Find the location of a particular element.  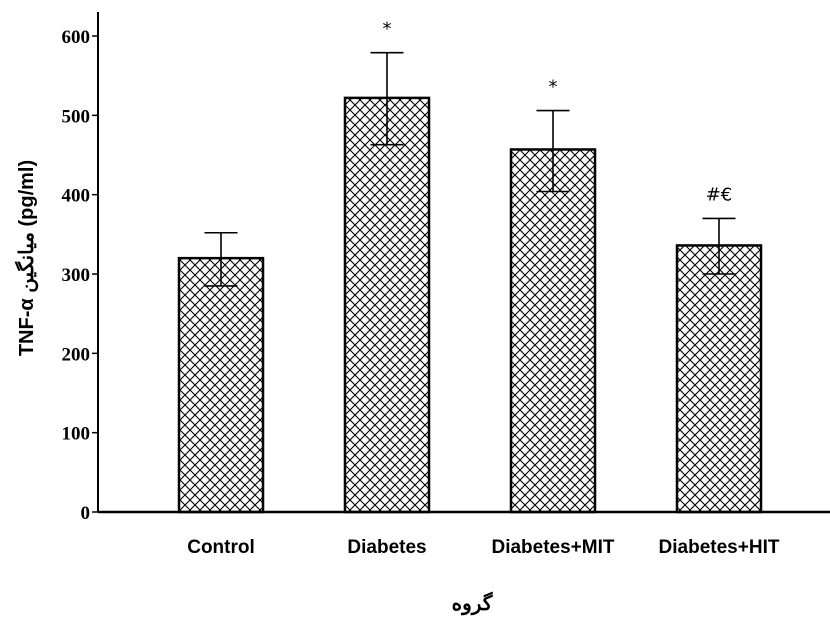

y-ticks-layer: 0 100 200 300 400 500 600 is located at coordinates (80, 275).